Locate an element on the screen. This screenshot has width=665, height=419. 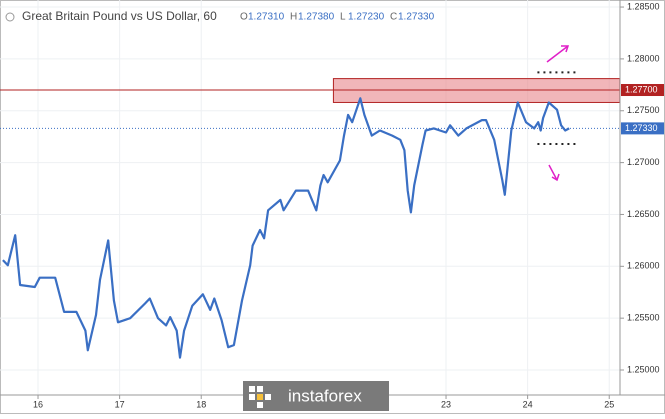
price-label: 1.27330 is located at coordinates (641, 128).